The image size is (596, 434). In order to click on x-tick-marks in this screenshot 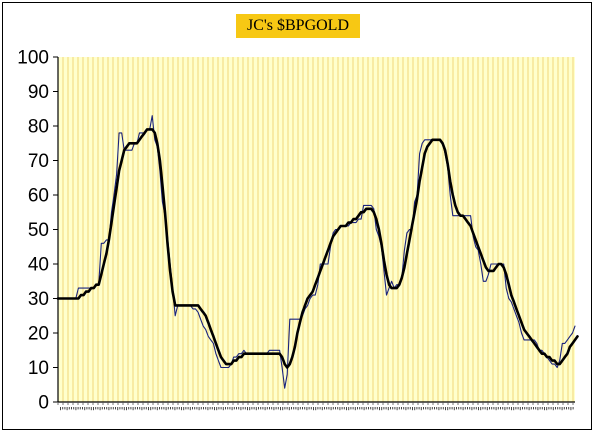, I will do `click(315, 403)`.